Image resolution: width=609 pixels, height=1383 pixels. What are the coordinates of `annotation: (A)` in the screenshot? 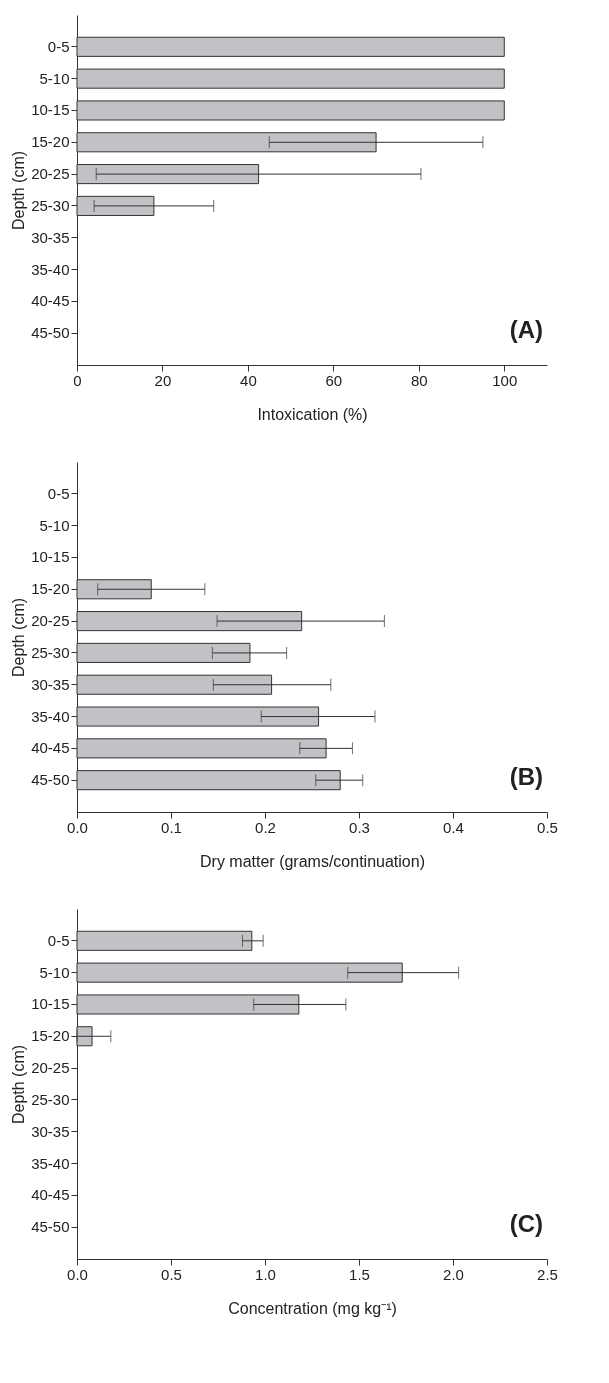 It's located at (526, 329).